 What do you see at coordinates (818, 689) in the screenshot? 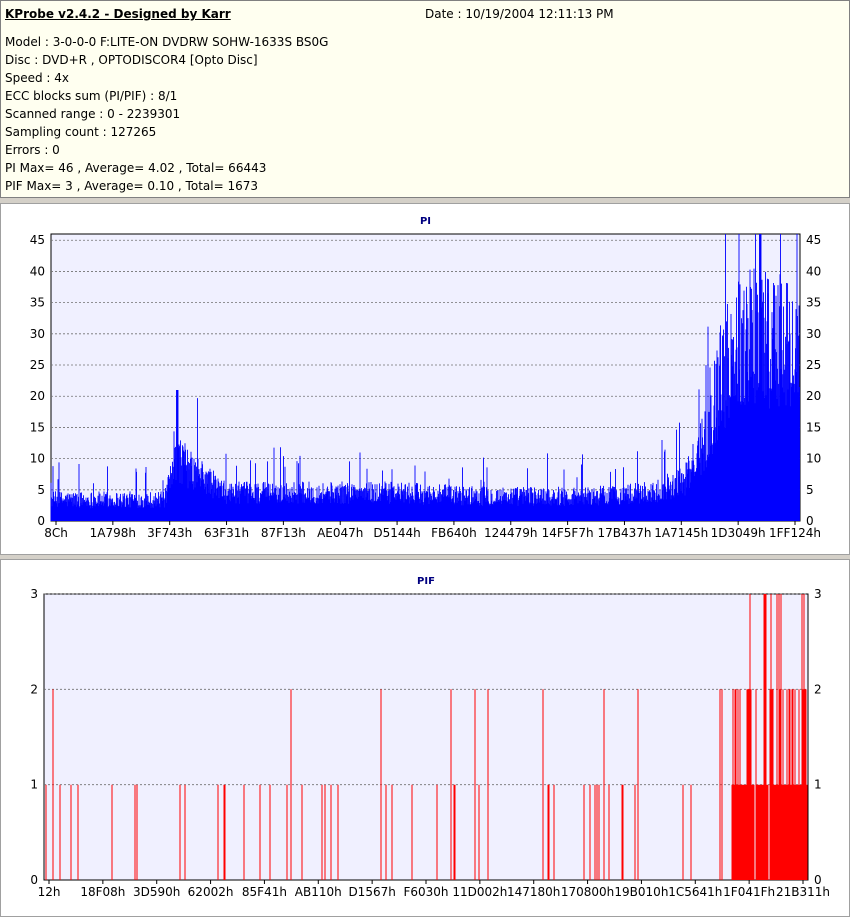
I see `y-tick-label-right: 2` at bounding box center [818, 689].